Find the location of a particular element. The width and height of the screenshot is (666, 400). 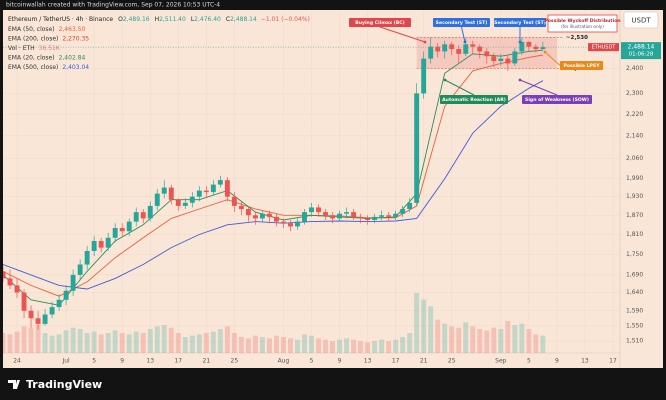

y-tick-label: 1,690 is located at coordinates (634, 274).